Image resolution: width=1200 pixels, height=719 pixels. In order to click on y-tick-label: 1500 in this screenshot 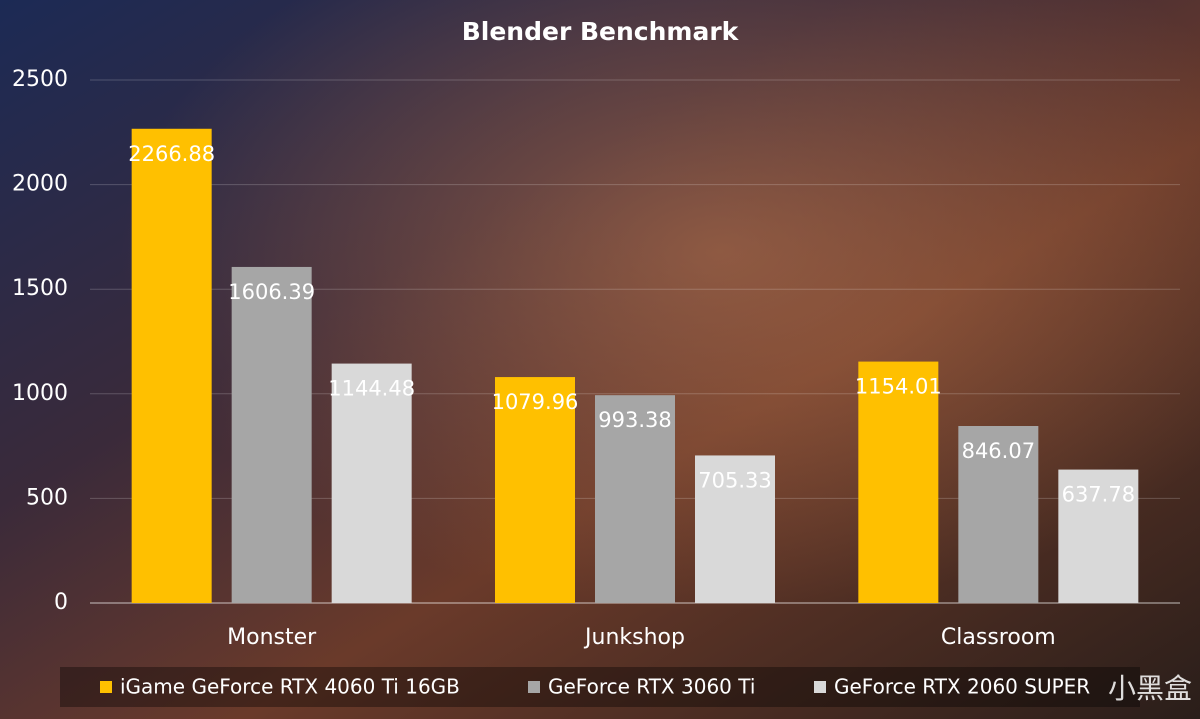, I will do `click(40, 288)`.